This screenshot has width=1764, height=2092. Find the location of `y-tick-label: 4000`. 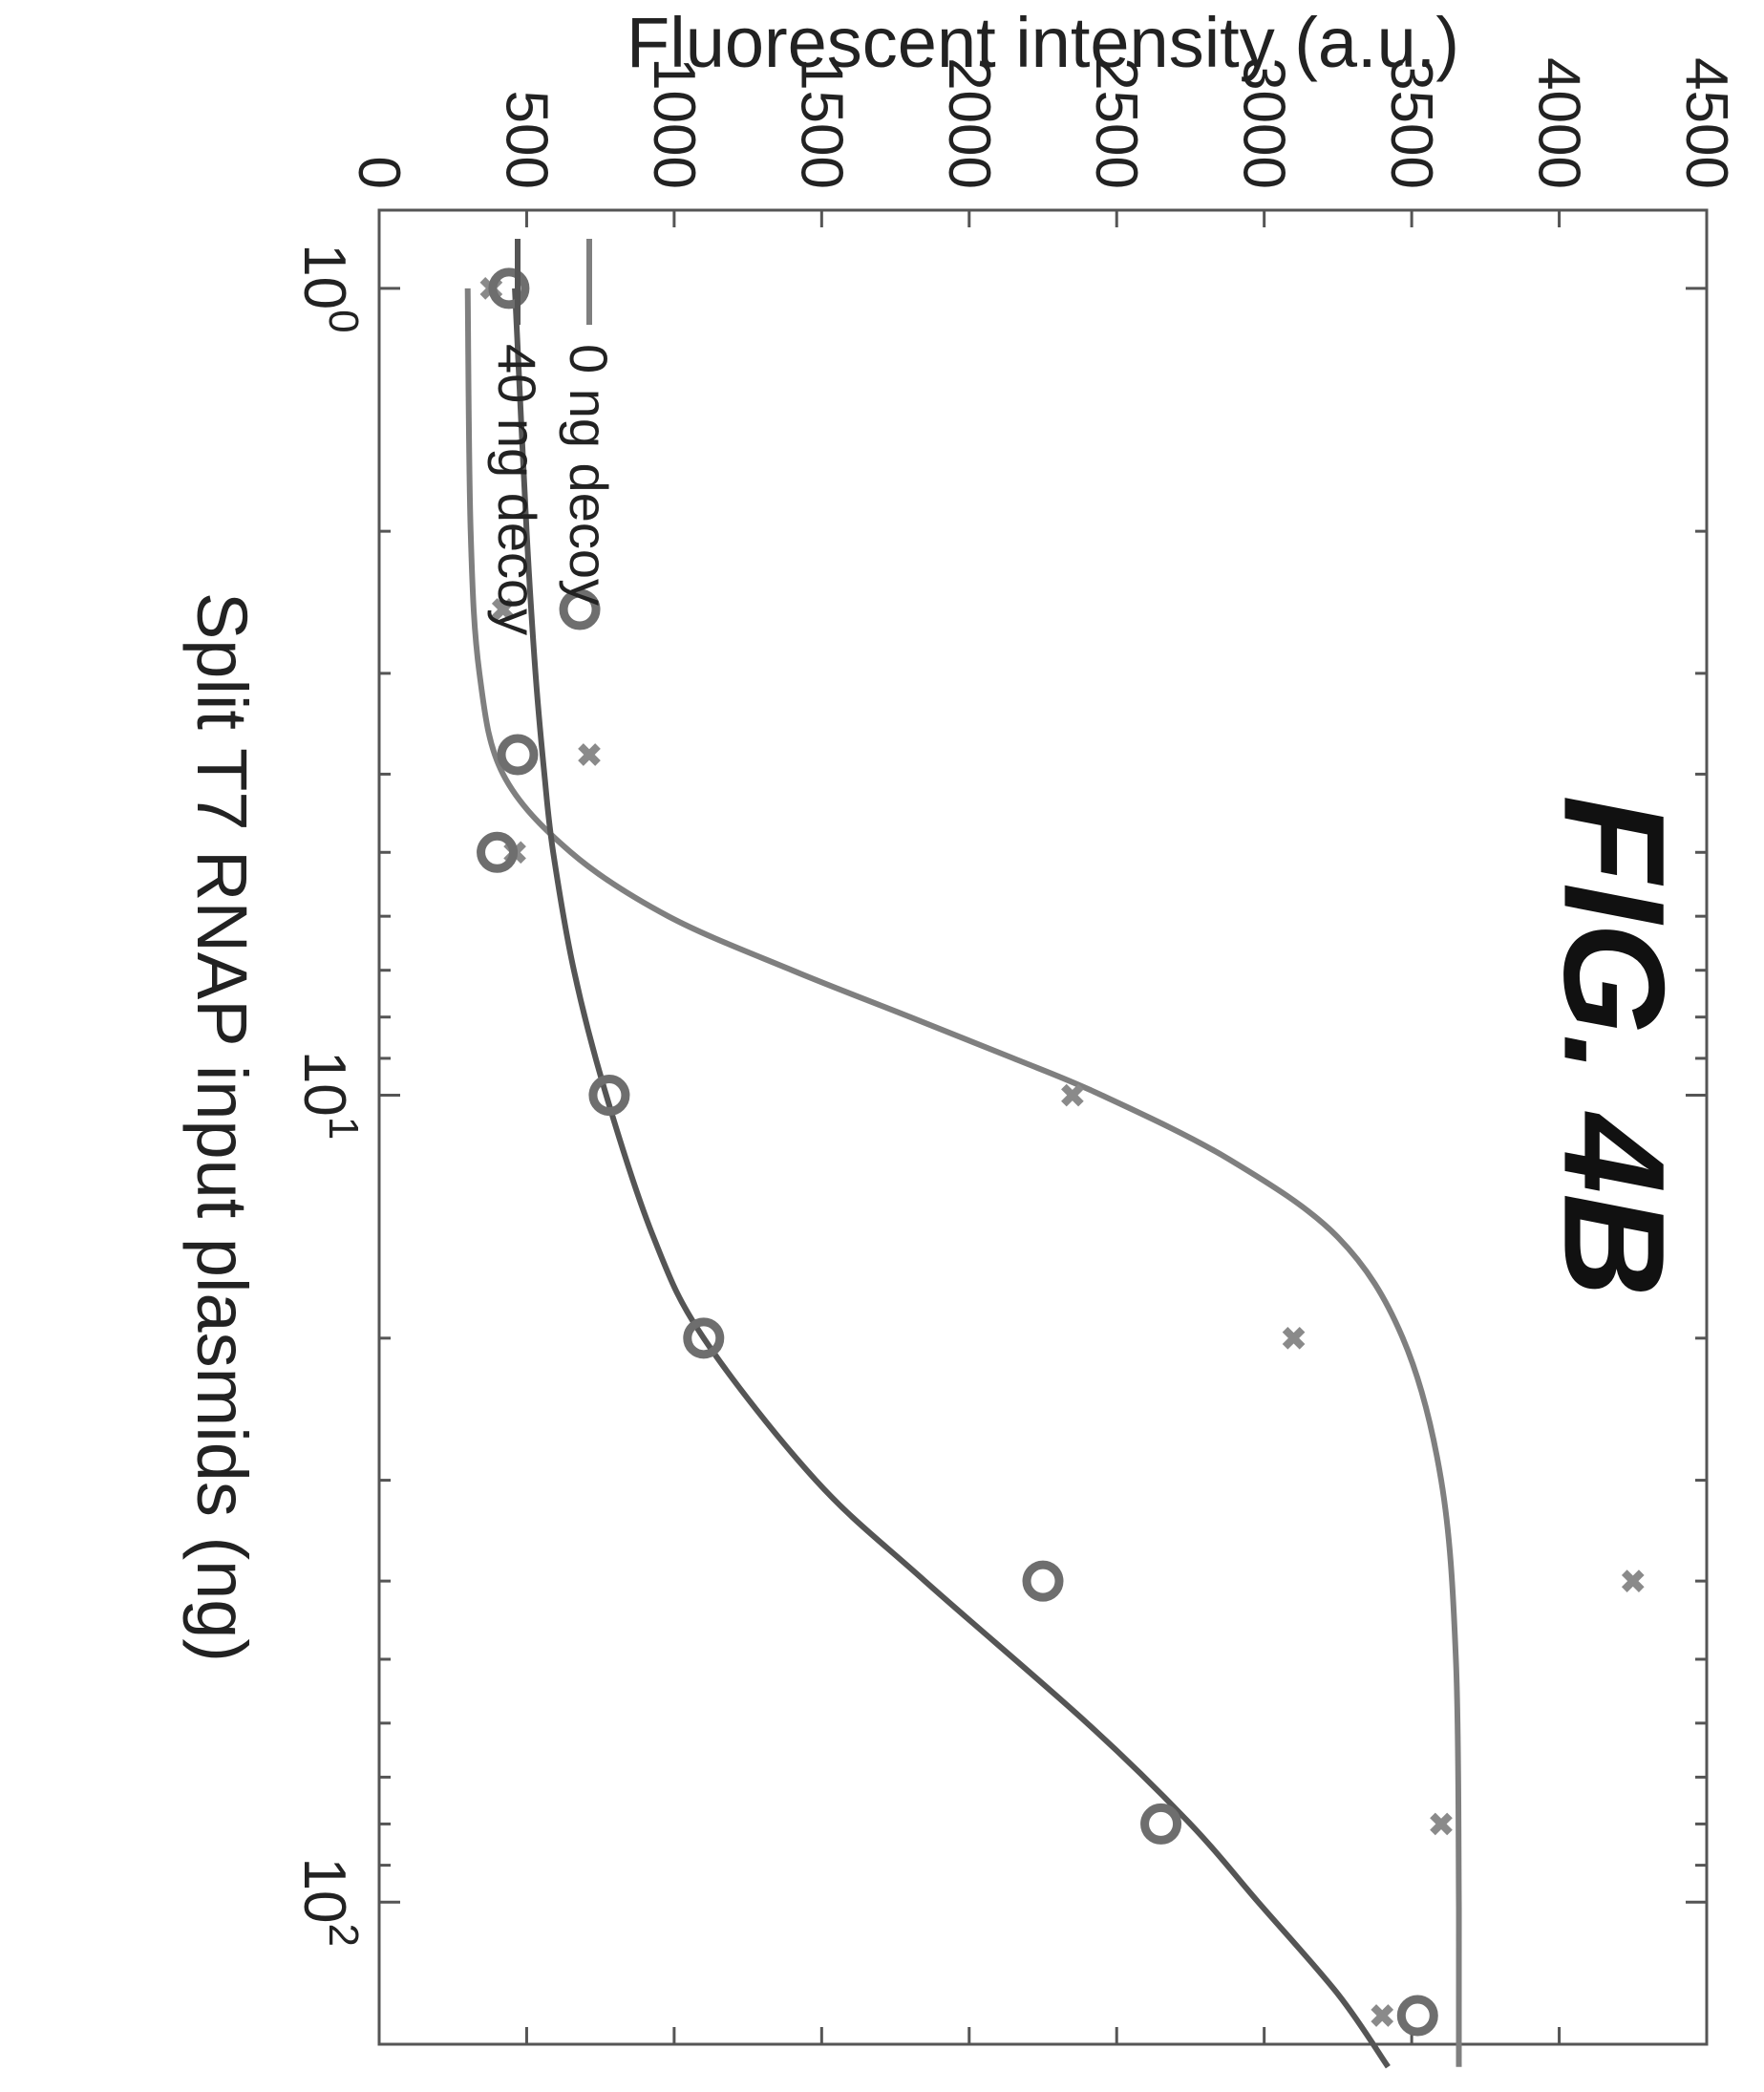

y-tick-label: 4000 is located at coordinates (1559, 123).